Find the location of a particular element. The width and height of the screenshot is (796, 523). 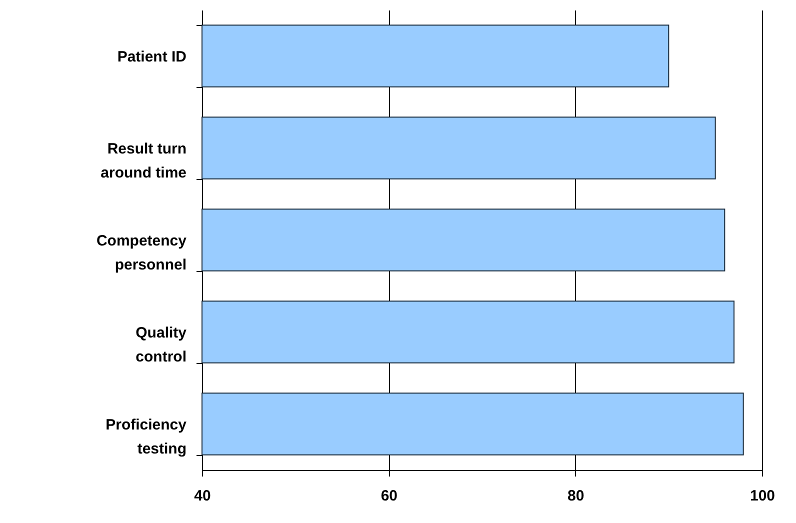

y-tick-label: Result turn around time is located at coordinates (143, 161).